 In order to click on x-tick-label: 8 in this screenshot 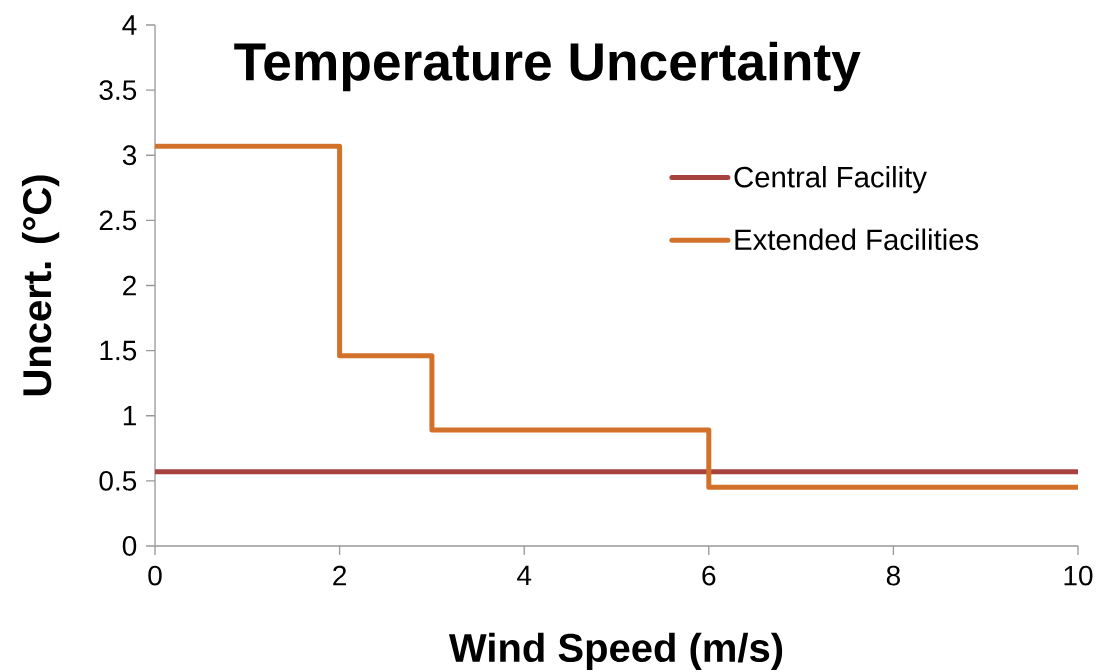, I will do `click(893, 575)`.